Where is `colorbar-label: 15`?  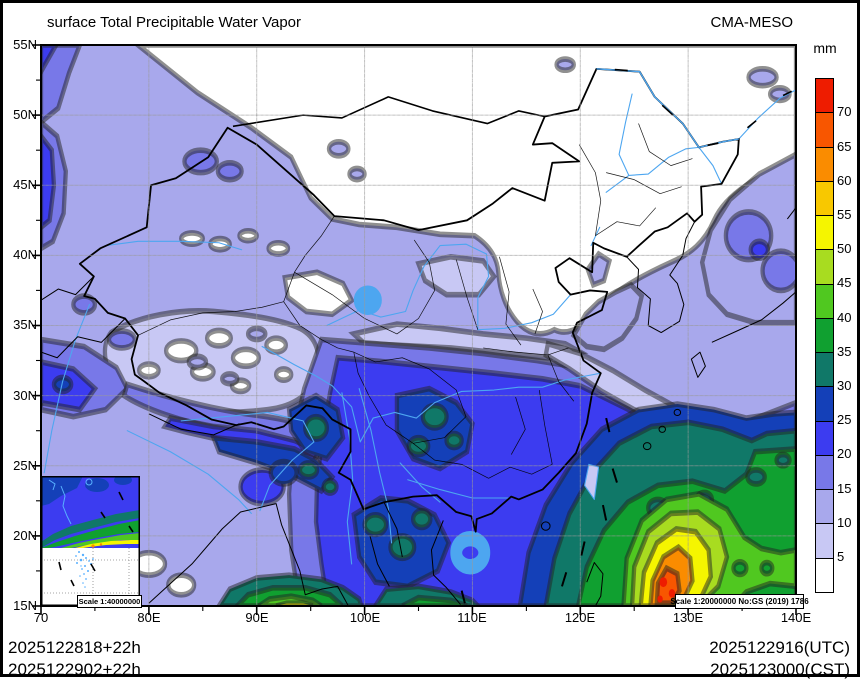
colorbar-label: 15 is located at coordinates (844, 488).